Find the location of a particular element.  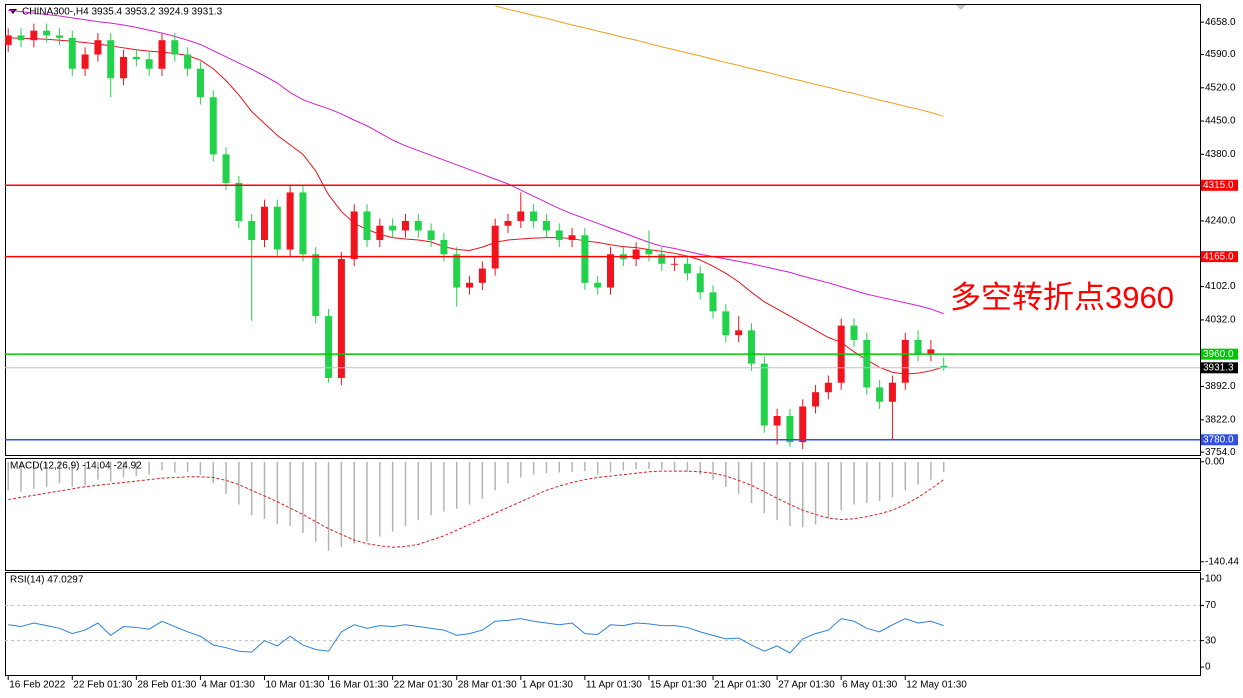

y-tick-label: 4102.0 is located at coordinates (1220, 286).